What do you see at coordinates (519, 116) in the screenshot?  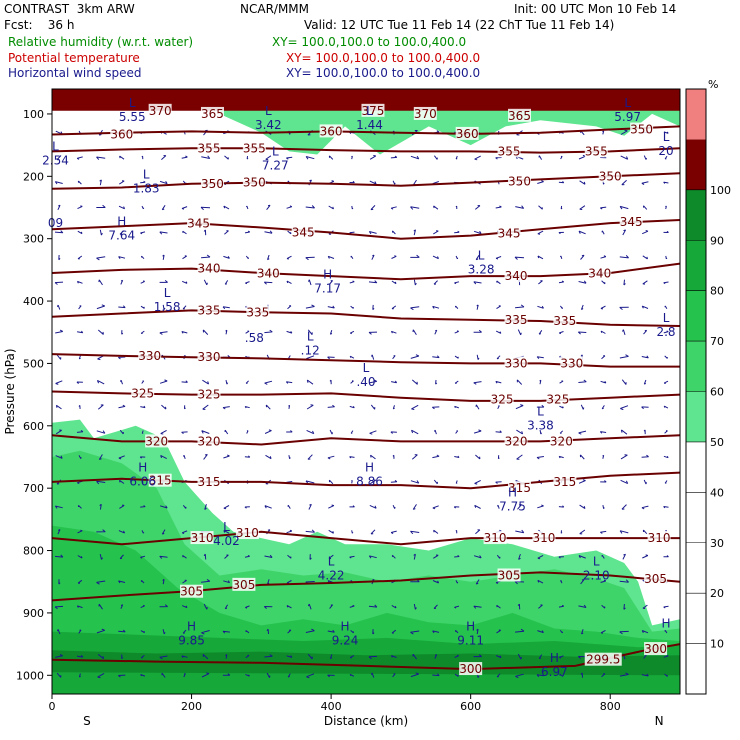 I see `contour-label: 365` at bounding box center [519, 116].